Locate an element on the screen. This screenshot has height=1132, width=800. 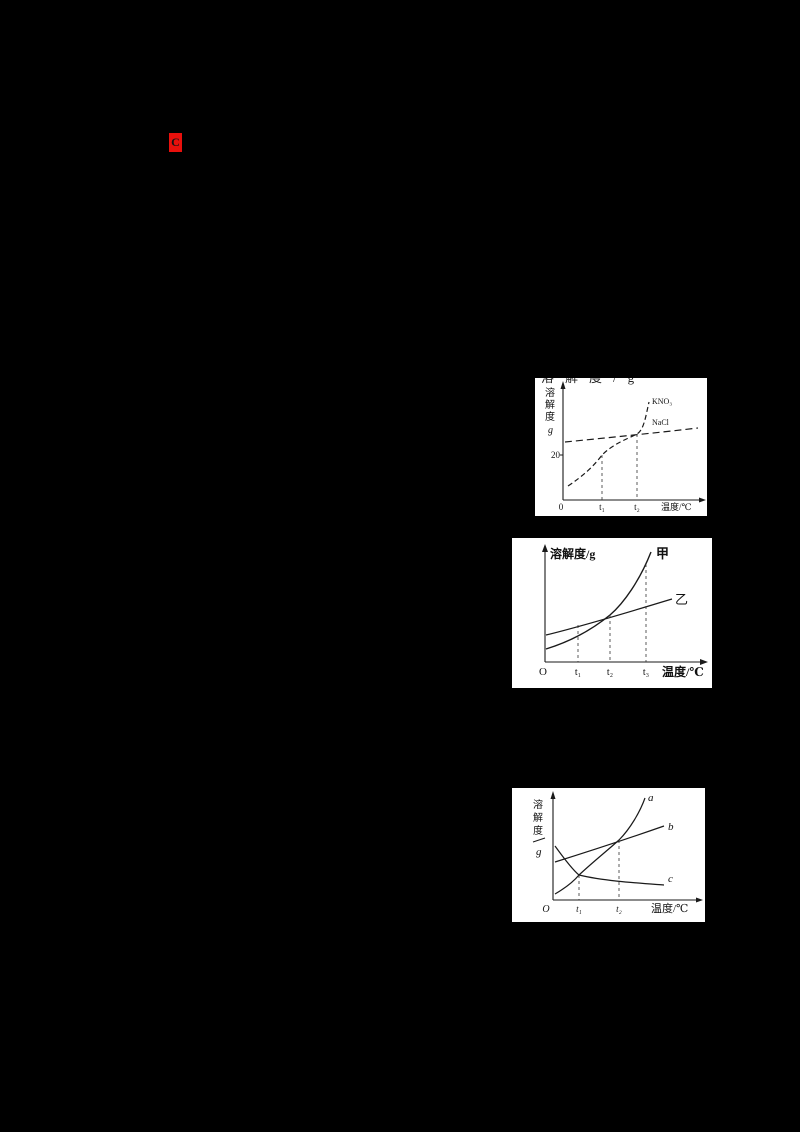
b-curve is located at coordinates (609, 844).